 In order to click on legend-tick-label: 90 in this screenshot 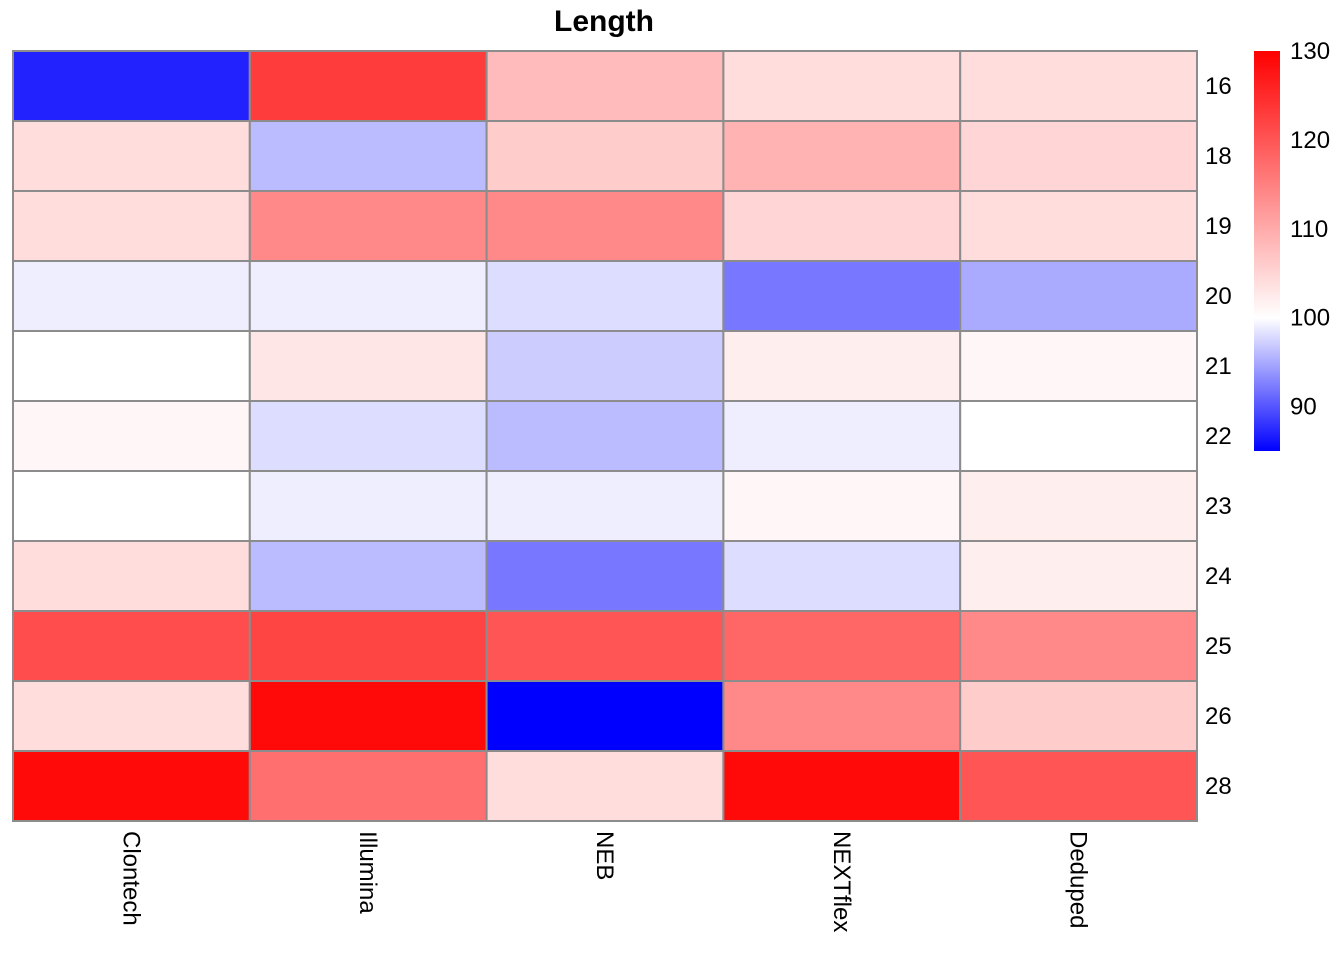, I will do `click(1303, 407)`.